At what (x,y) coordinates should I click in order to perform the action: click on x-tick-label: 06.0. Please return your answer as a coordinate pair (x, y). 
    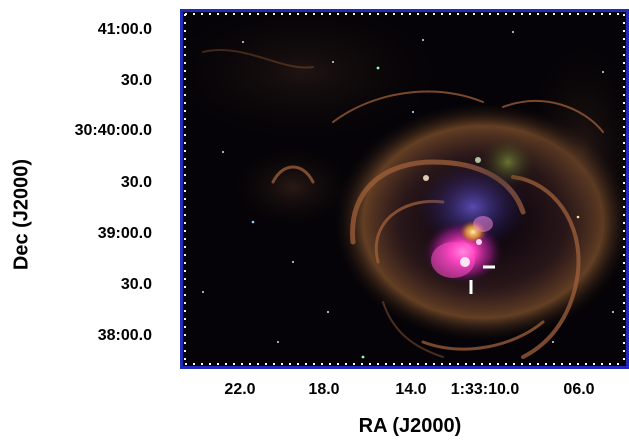
    Looking at the image, I should click on (579, 389).